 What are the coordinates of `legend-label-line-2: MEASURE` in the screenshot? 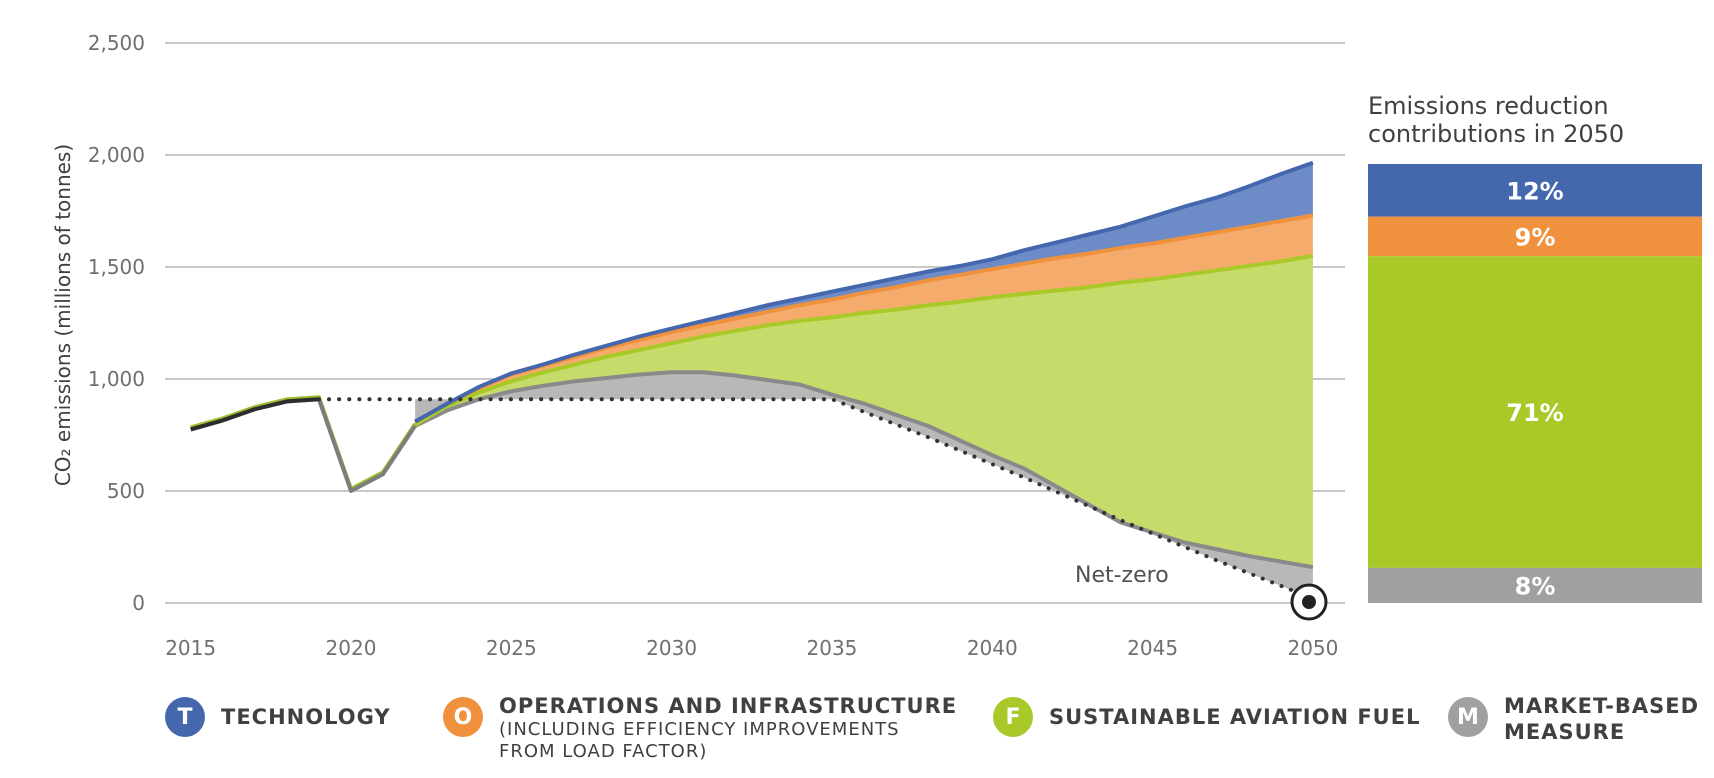 It's located at (1565, 732).